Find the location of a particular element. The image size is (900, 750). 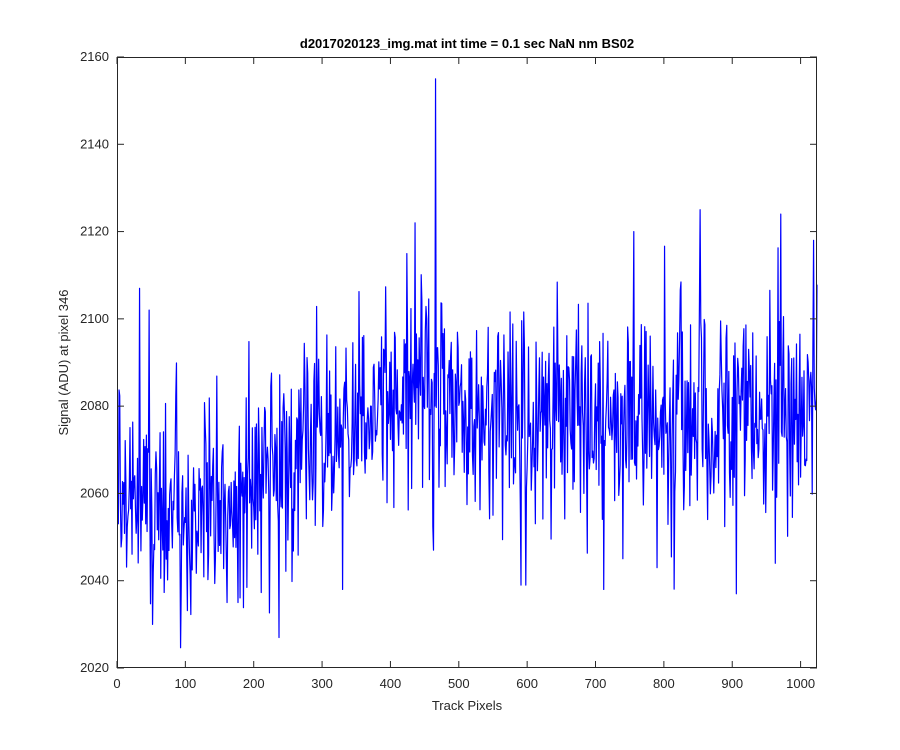

x-tick-label: 1000 is located at coordinates (800, 683).